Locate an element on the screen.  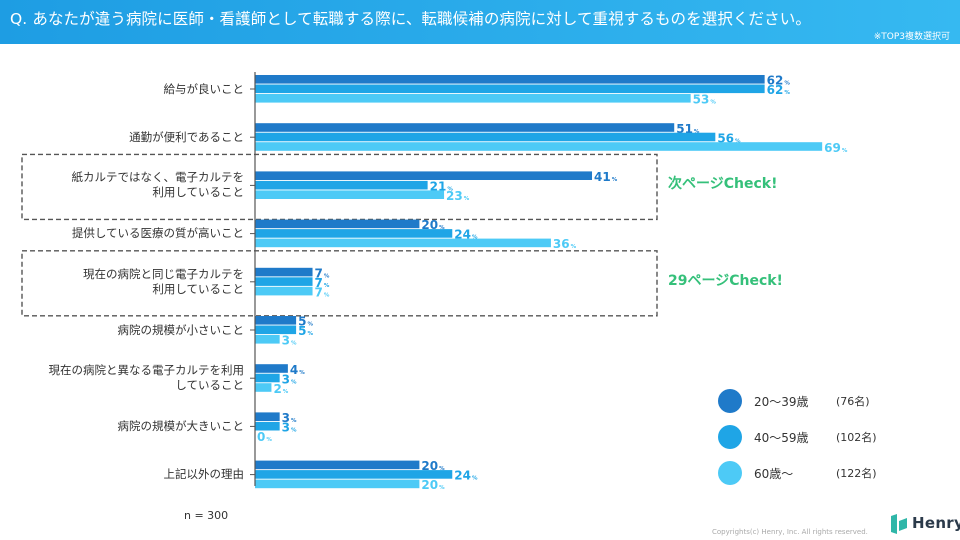
category-label: 現在の病院と同じ電子カルテを 利用していること is located at coordinates (124, 282).